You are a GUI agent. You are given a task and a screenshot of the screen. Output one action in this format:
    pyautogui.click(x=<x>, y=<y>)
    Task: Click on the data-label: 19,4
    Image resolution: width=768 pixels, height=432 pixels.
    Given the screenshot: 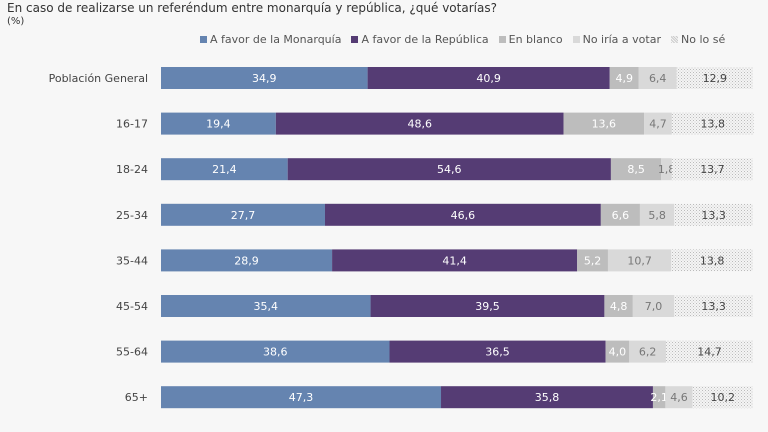 What is the action you would take?
    pyautogui.click(x=218, y=124)
    